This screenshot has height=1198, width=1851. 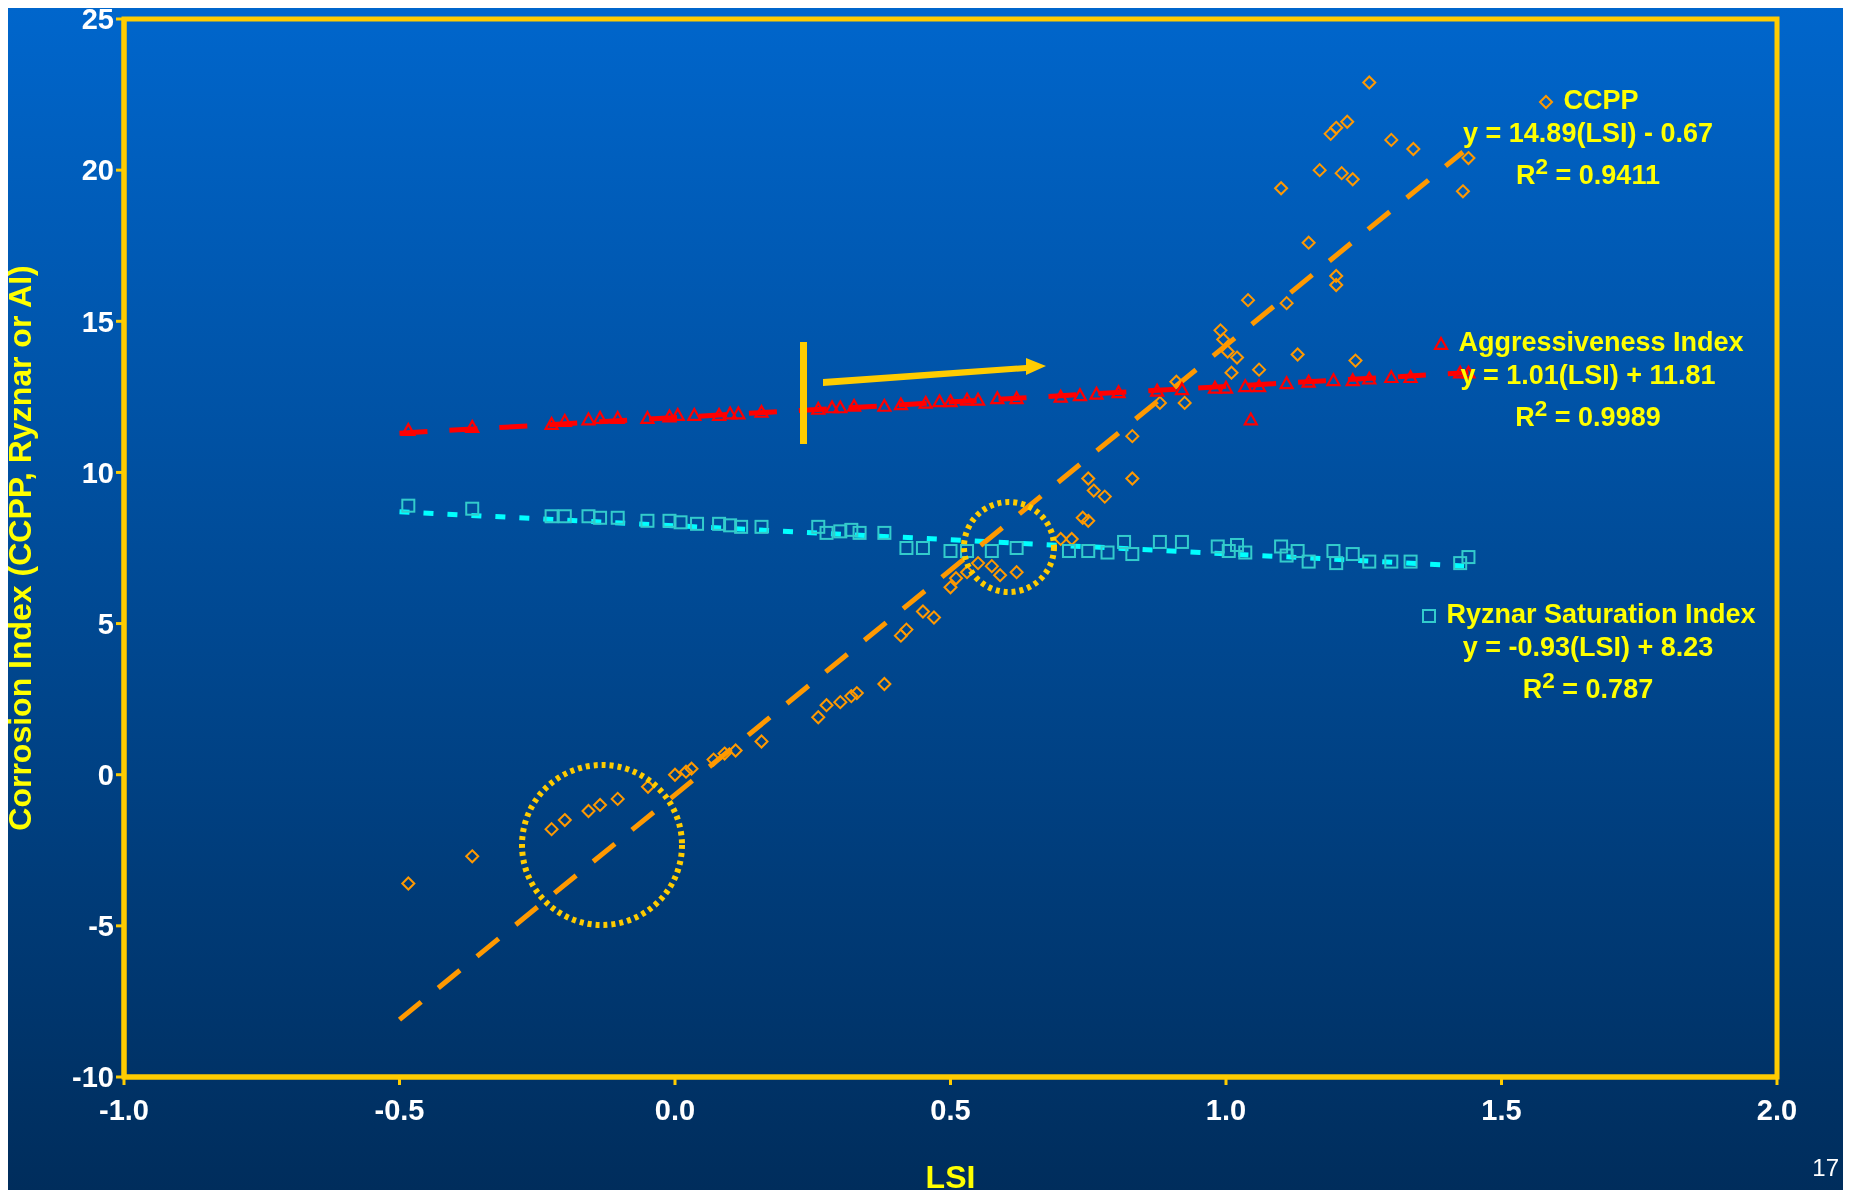 What do you see at coordinates (950, 1109) in the screenshot?
I see `x-tick-label: 0.5` at bounding box center [950, 1109].